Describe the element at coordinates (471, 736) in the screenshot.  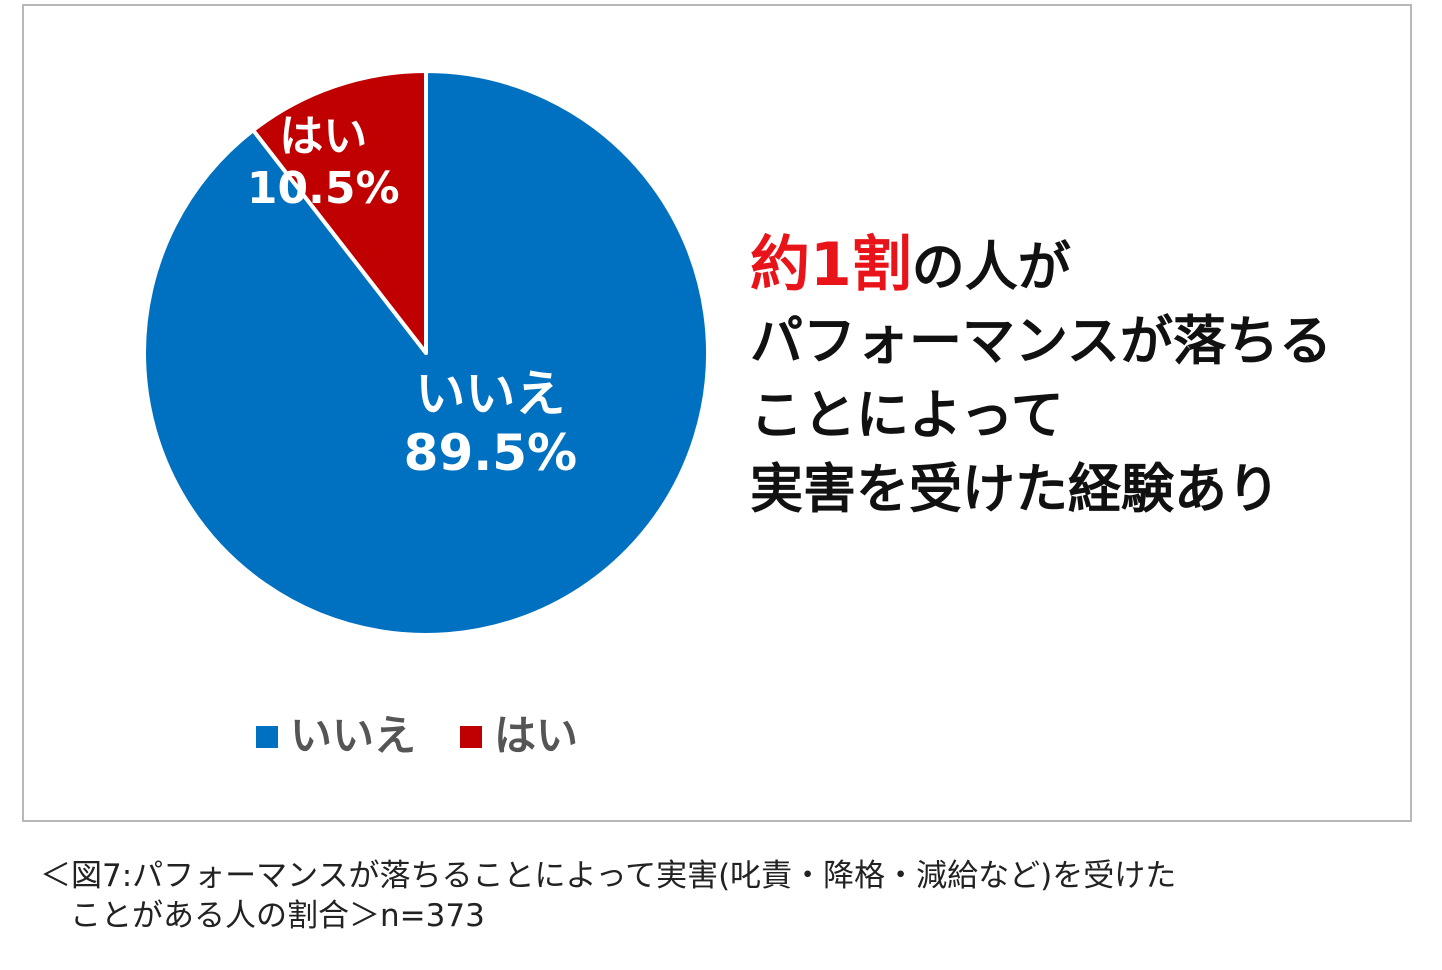
I see `legend-swatch-yes` at that location.